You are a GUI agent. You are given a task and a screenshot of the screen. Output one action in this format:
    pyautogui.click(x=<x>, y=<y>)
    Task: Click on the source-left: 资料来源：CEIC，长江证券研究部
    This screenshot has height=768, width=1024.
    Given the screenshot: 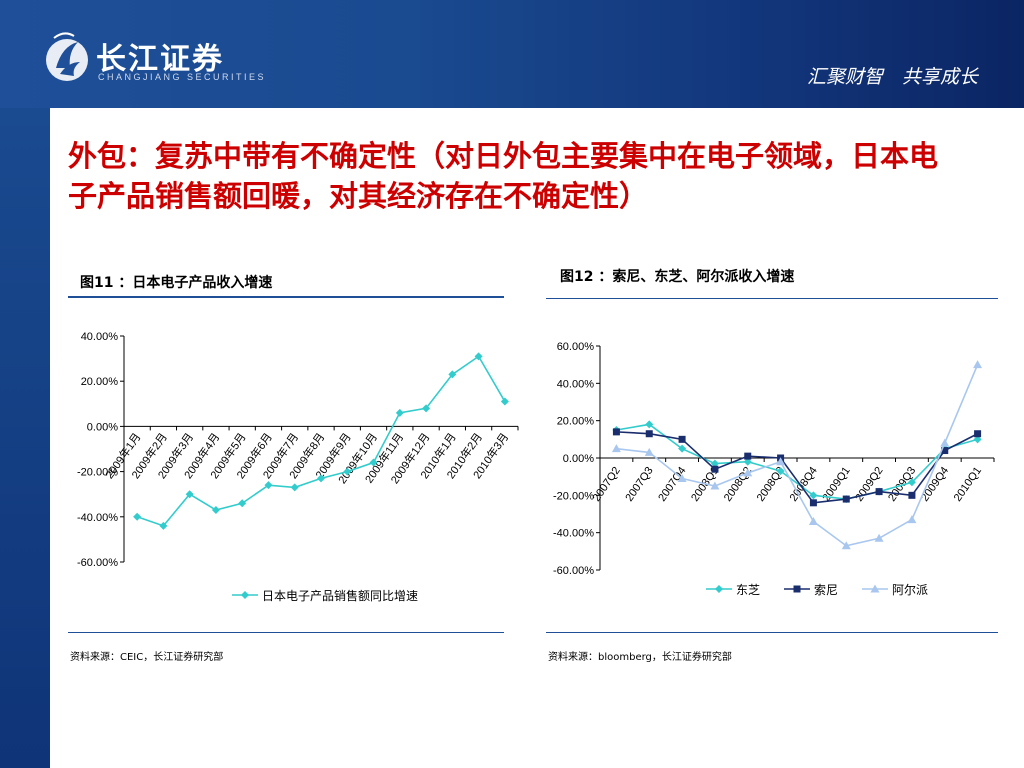 What is the action you would take?
    pyautogui.click(x=147, y=657)
    